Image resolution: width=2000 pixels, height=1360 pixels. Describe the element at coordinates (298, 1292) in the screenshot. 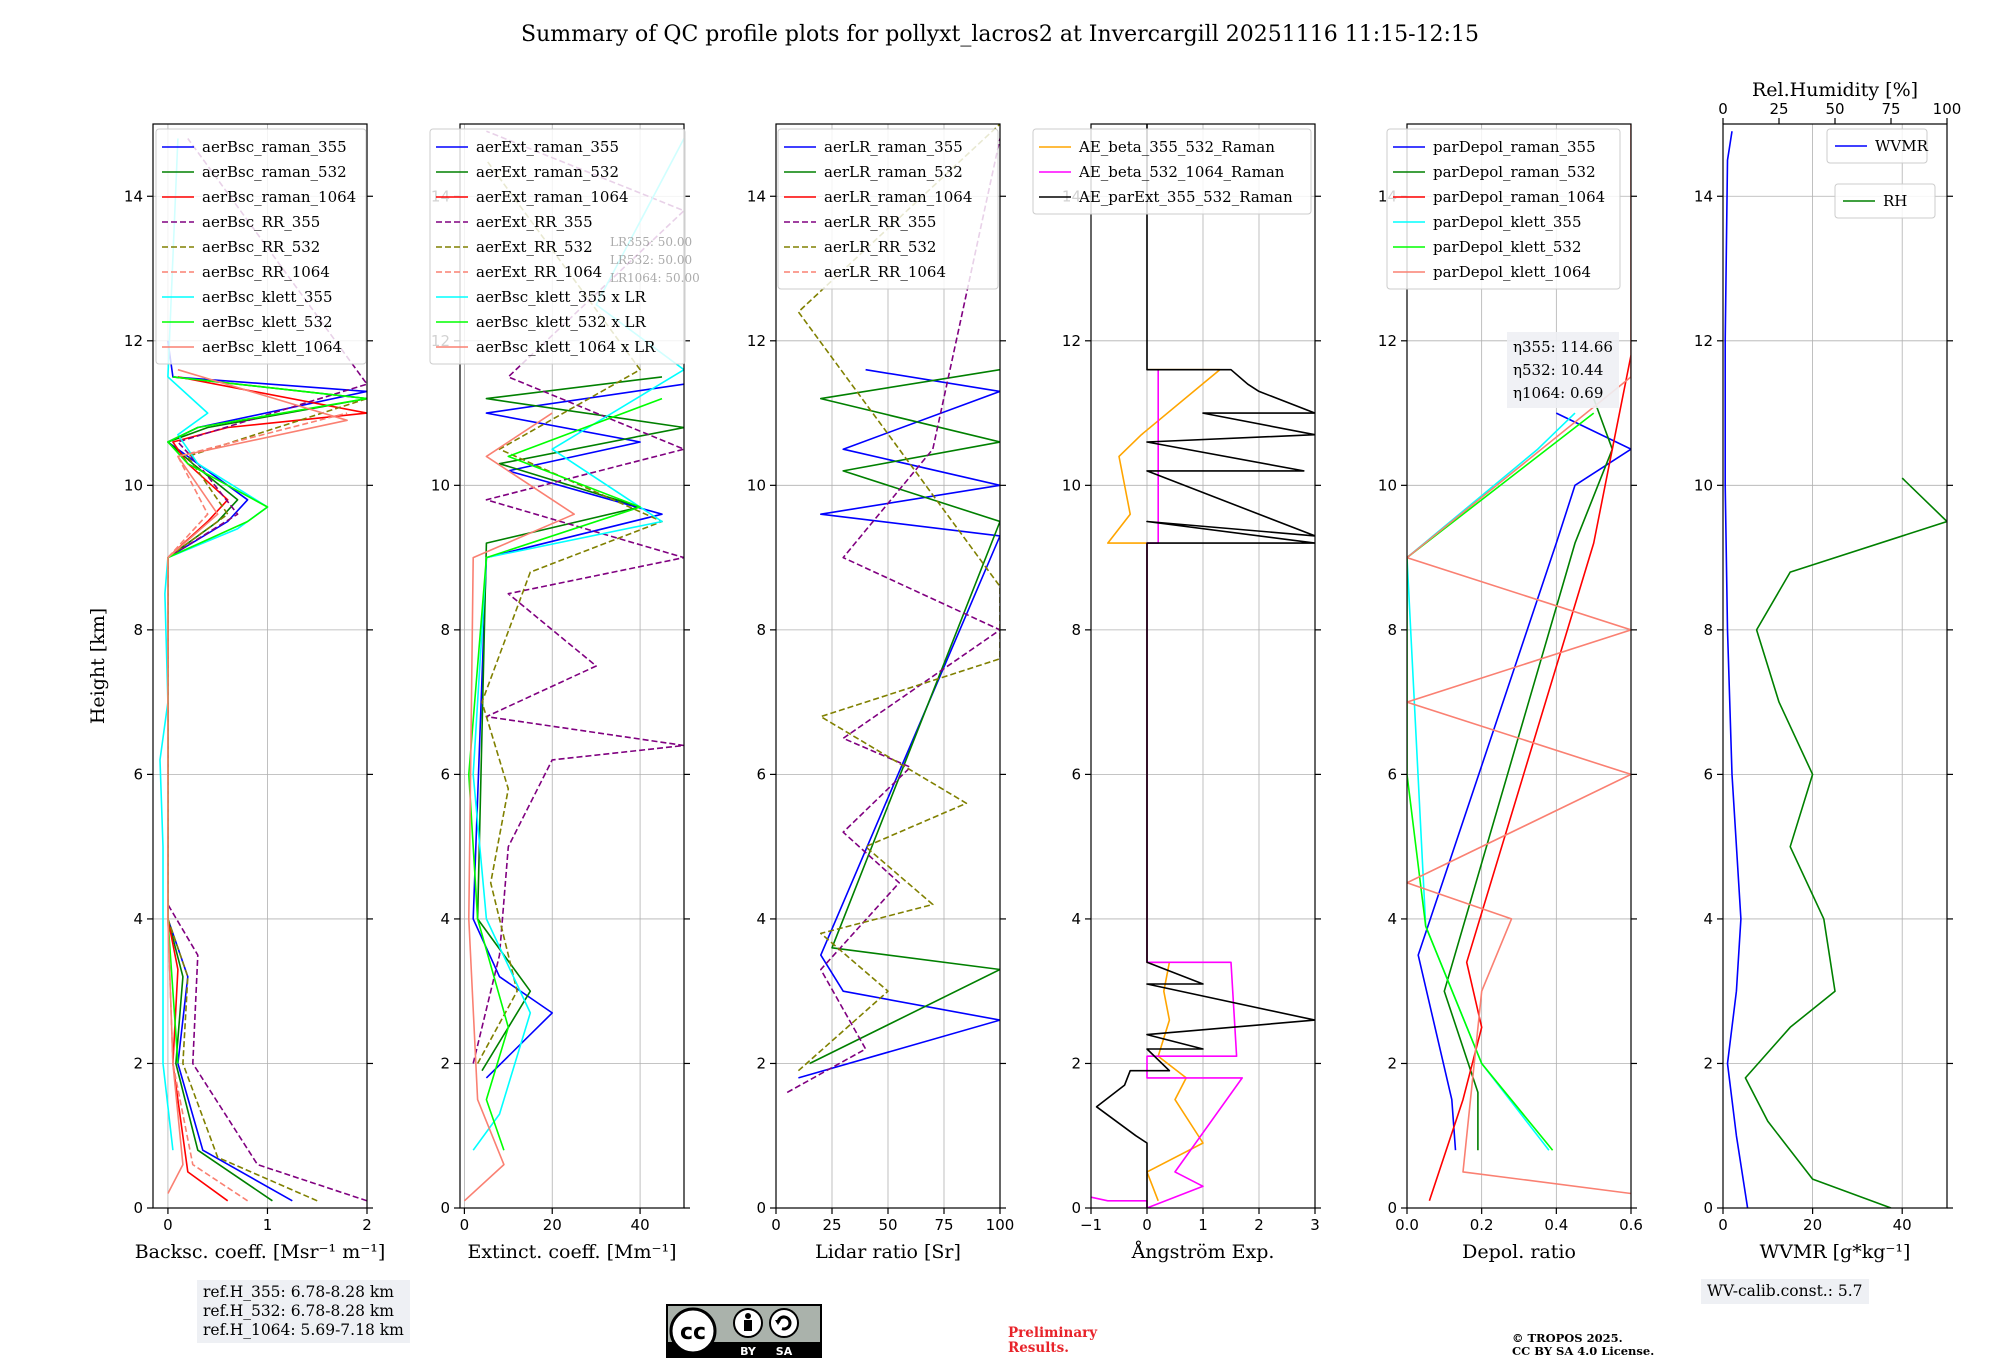

I see `ref-height-355: ref.H_355: 6.78-8.28 km` at that location.